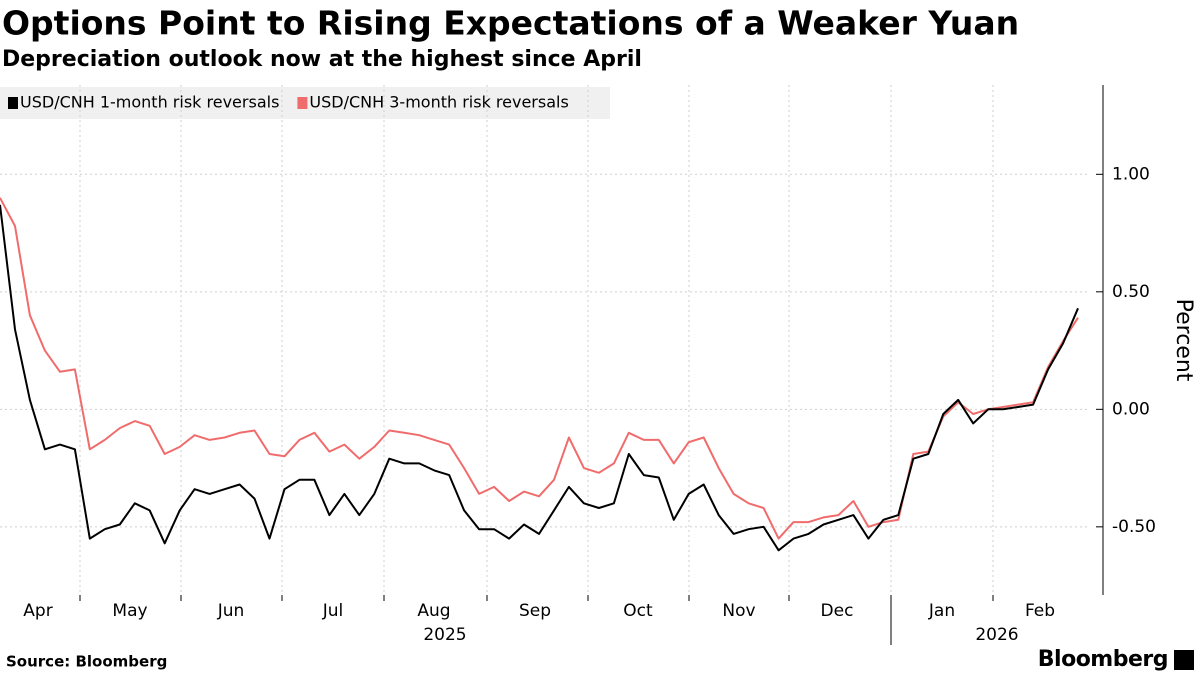  What do you see at coordinates (1184, 660) in the screenshot?
I see `brand-icon` at bounding box center [1184, 660].